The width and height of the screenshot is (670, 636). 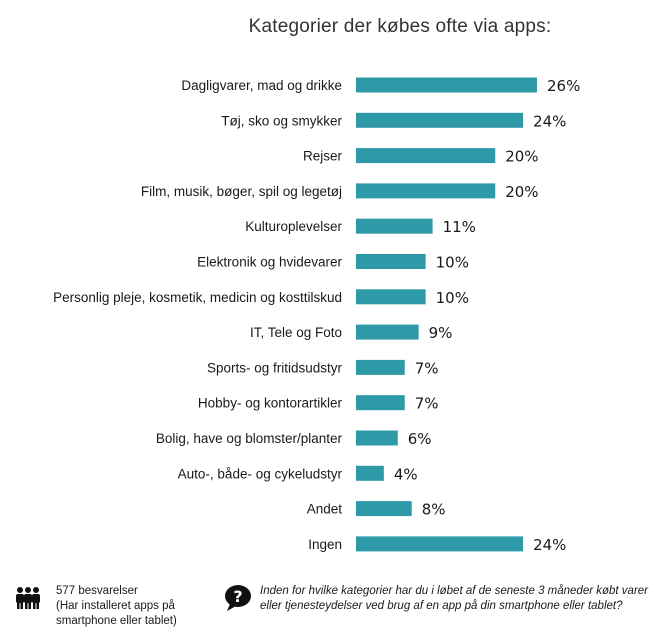 What do you see at coordinates (249, 438) in the screenshot?
I see `category-label: Bolig, have og blomster/planter` at bounding box center [249, 438].